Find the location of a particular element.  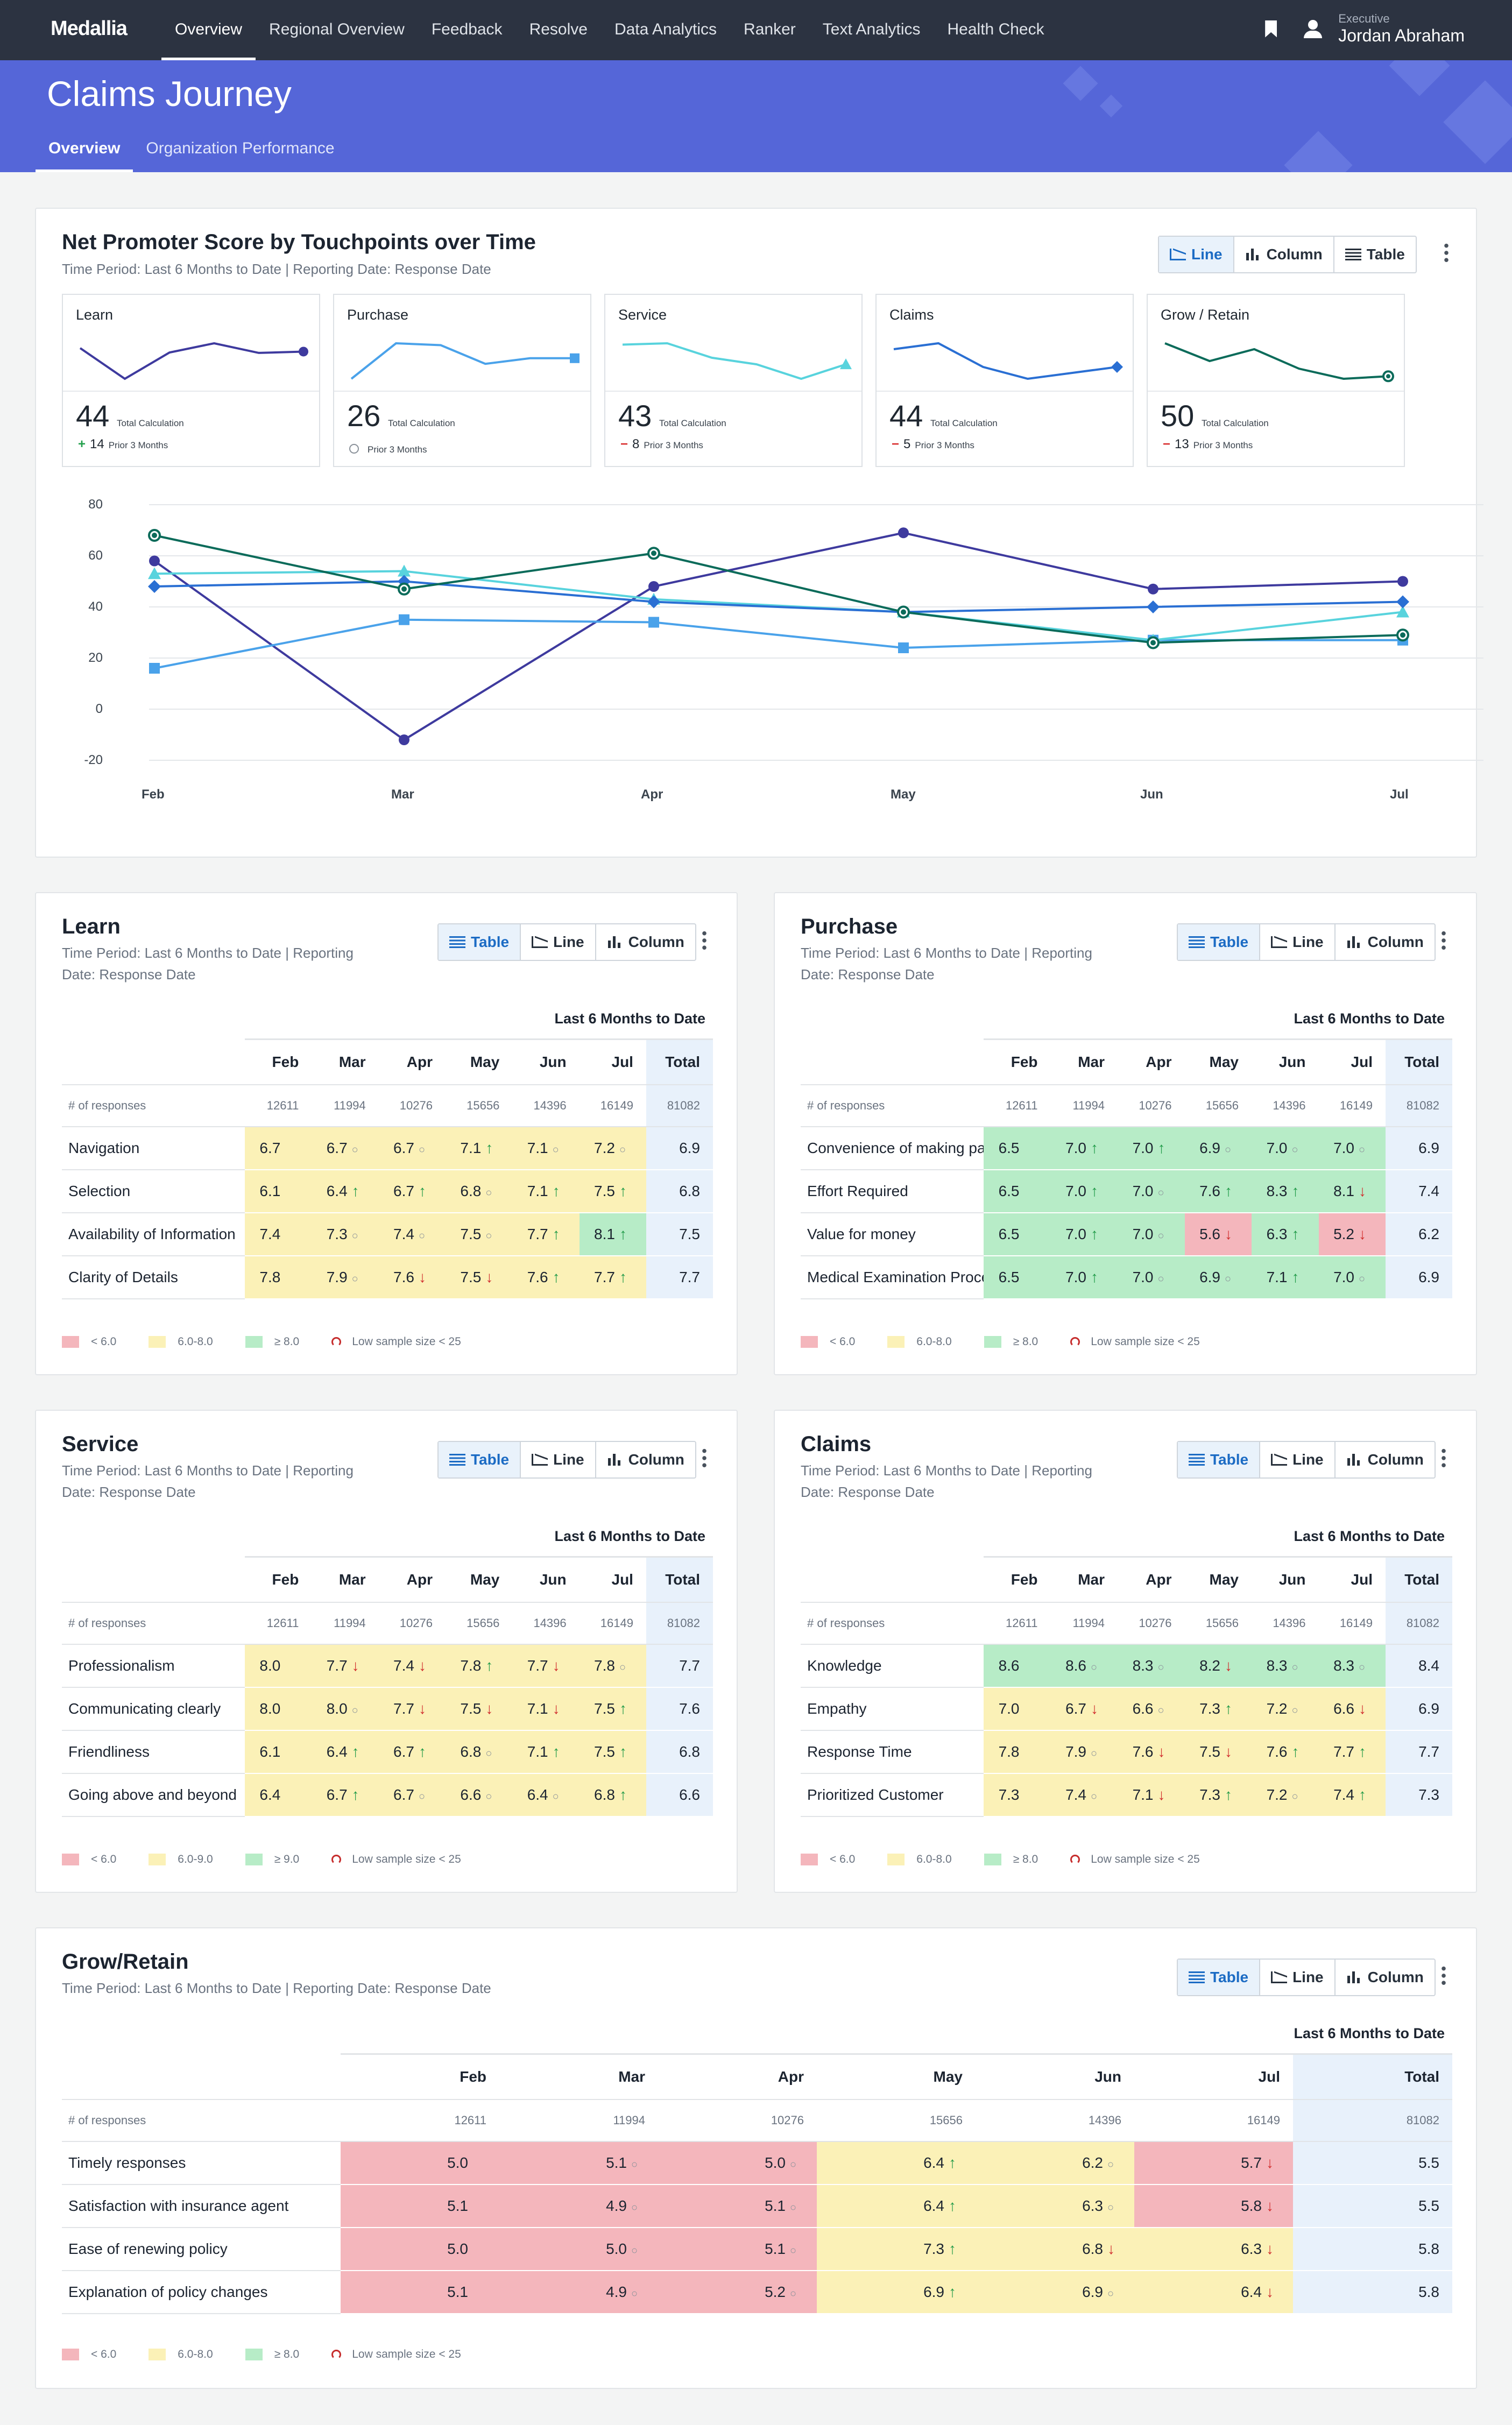

score-cell: 6.3 ↓ is located at coordinates (1213, 2249).